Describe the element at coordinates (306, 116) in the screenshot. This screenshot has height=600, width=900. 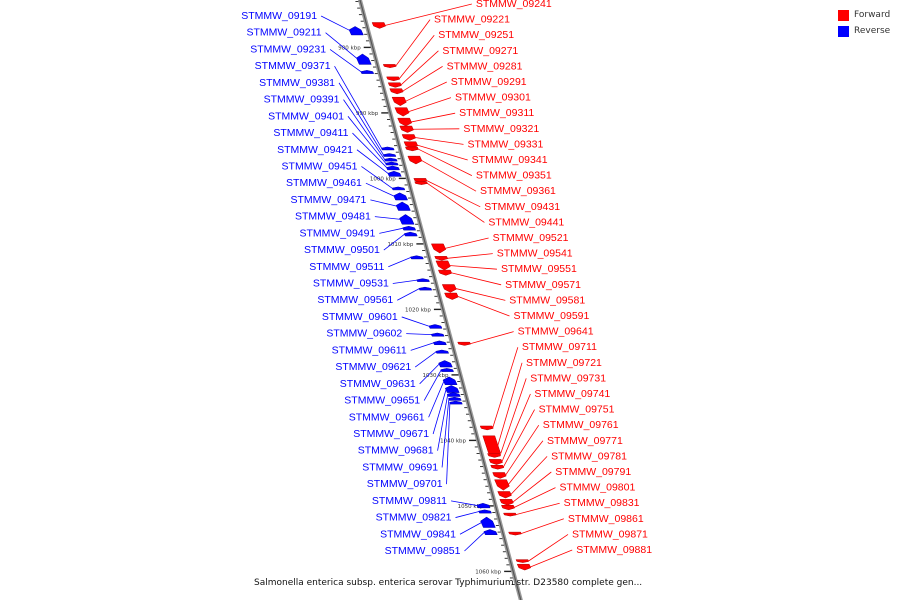
I see `reverse-gene-label: STMMW_09401` at that location.